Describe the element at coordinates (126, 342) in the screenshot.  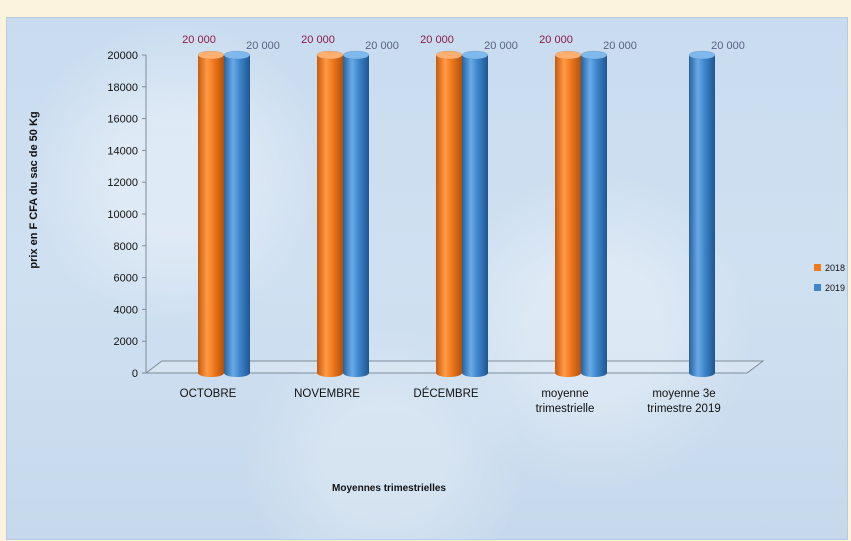
I see `y-tick-label: 2000` at that location.